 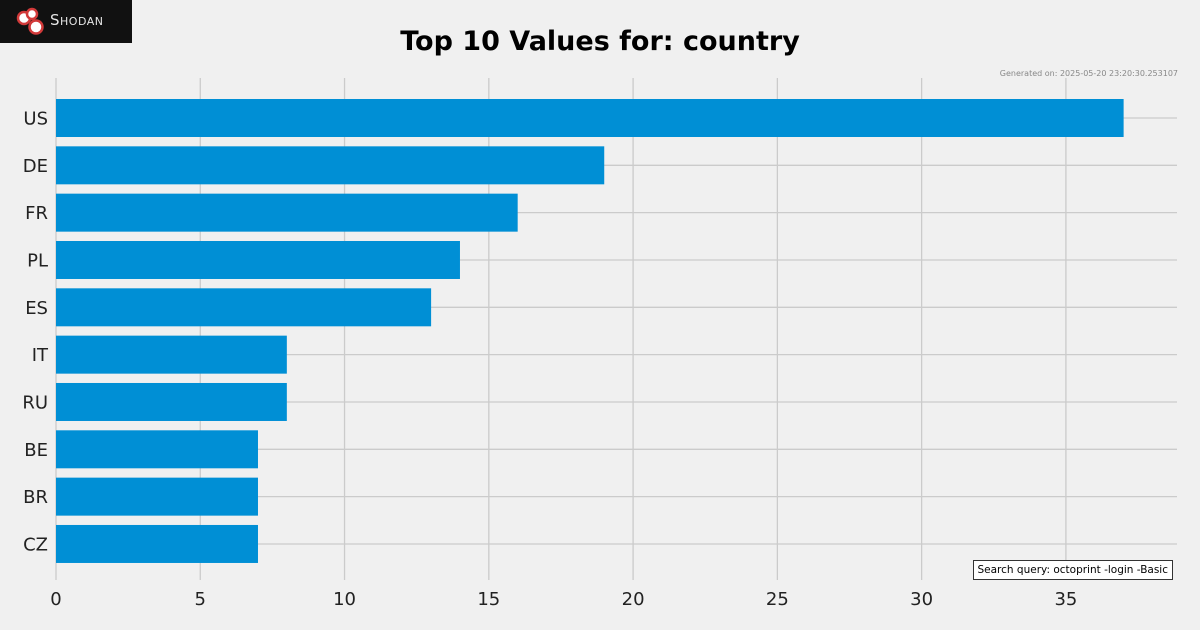 What do you see at coordinates (36, 450) in the screenshot?
I see `y-tick-label: BE` at bounding box center [36, 450].